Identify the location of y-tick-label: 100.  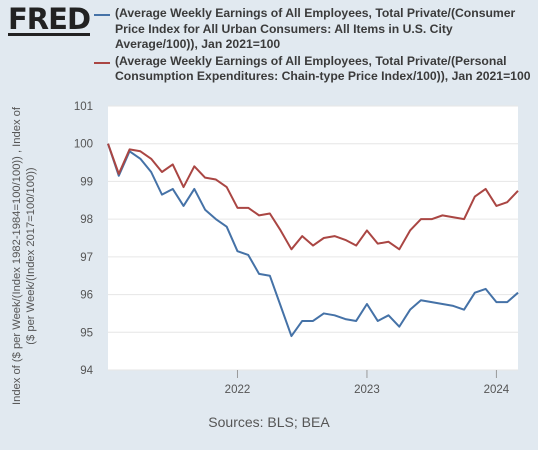
(83, 145).